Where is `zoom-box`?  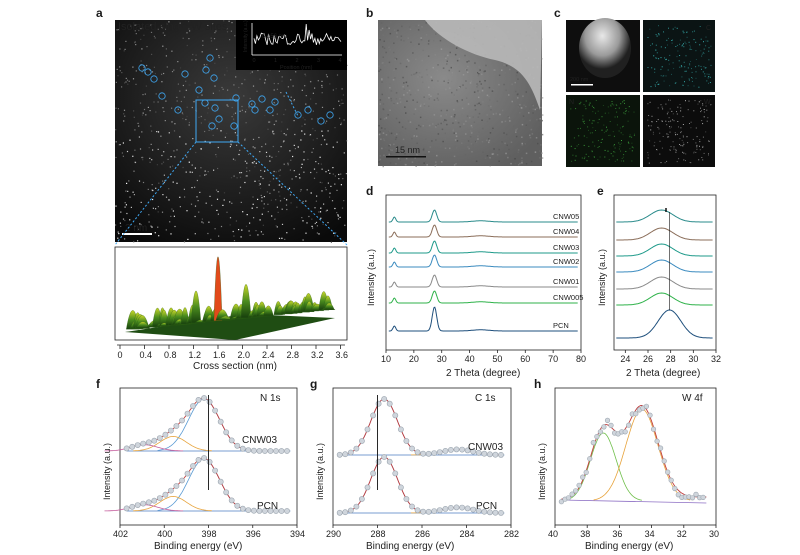
zoom-box is located at coordinates (217, 121).